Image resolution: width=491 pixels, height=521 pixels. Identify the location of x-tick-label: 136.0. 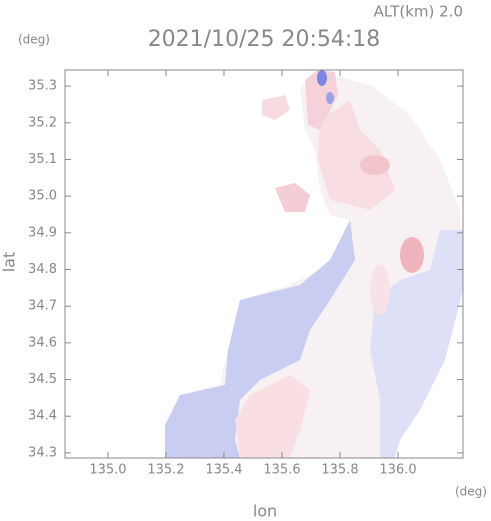
(397, 470).